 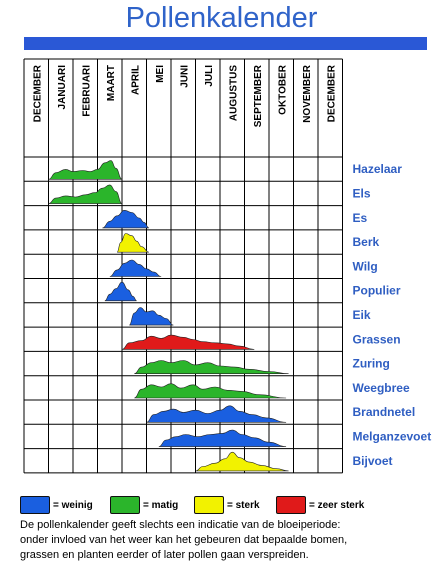 What do you see at coordinates (211, 367) in the screenshot?
I see `pollen-area-zuring` at bounding box center [211, 367].